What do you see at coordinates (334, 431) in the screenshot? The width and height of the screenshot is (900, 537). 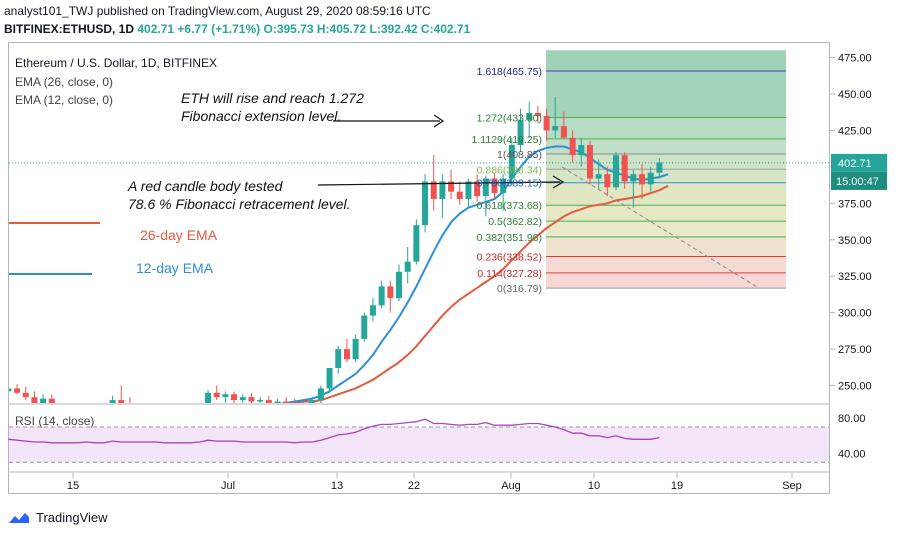 I see `rsi-line` at bounding box center [334, 431].